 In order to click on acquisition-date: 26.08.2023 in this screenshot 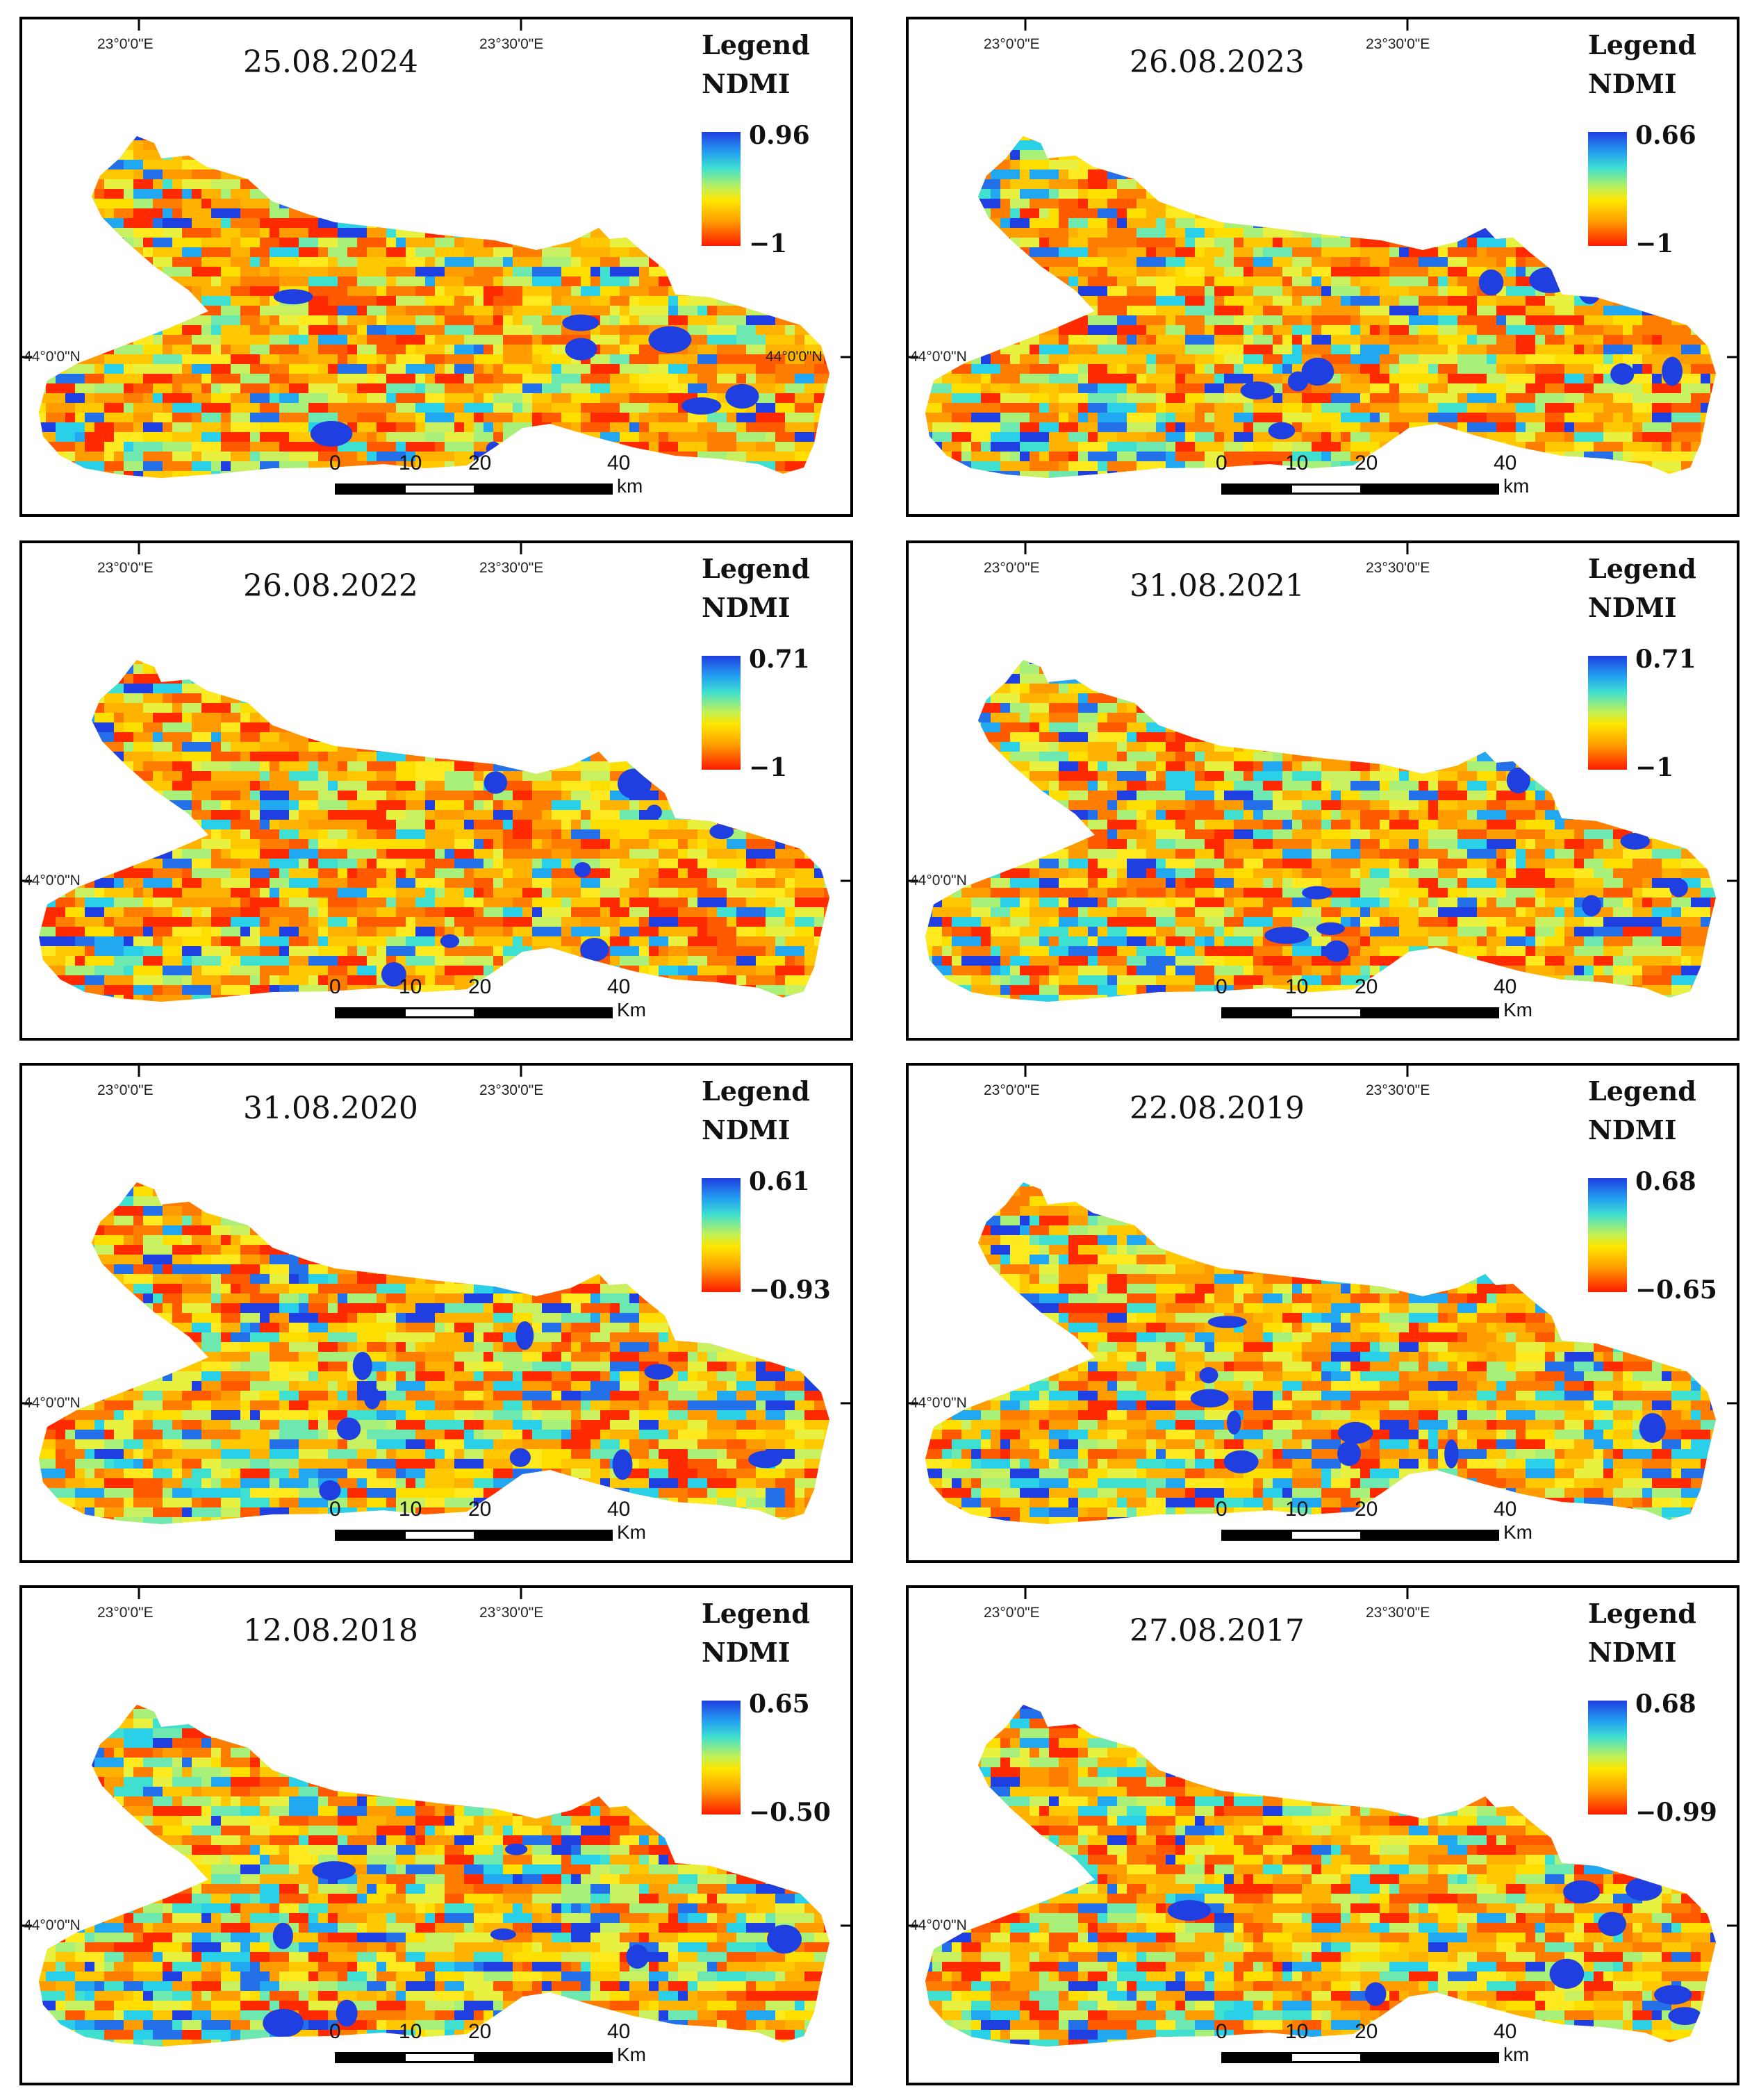, I will do `click(1217, 62)`.